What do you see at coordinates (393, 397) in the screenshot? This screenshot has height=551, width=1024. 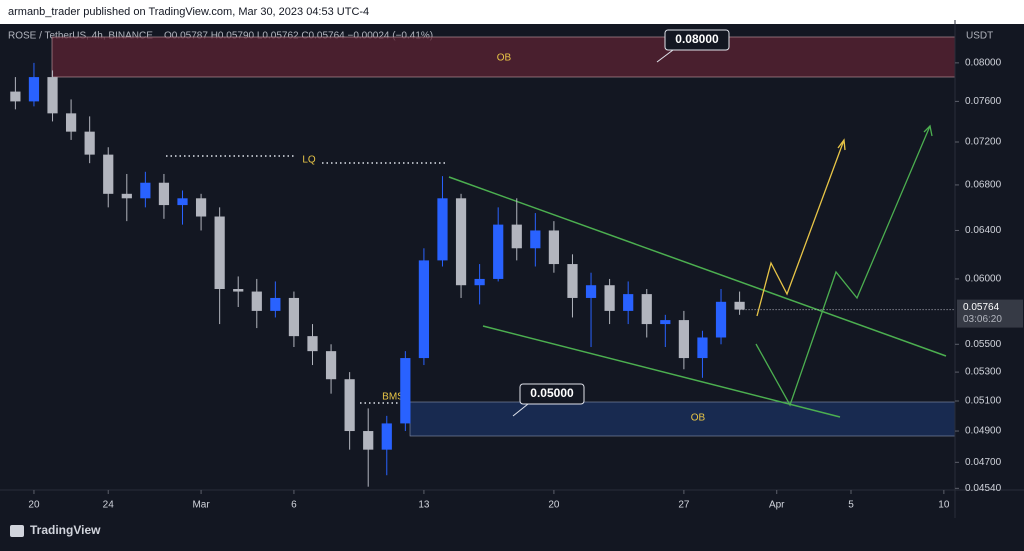 I see `bms-label: BMS` at bounding box center [393, 397].